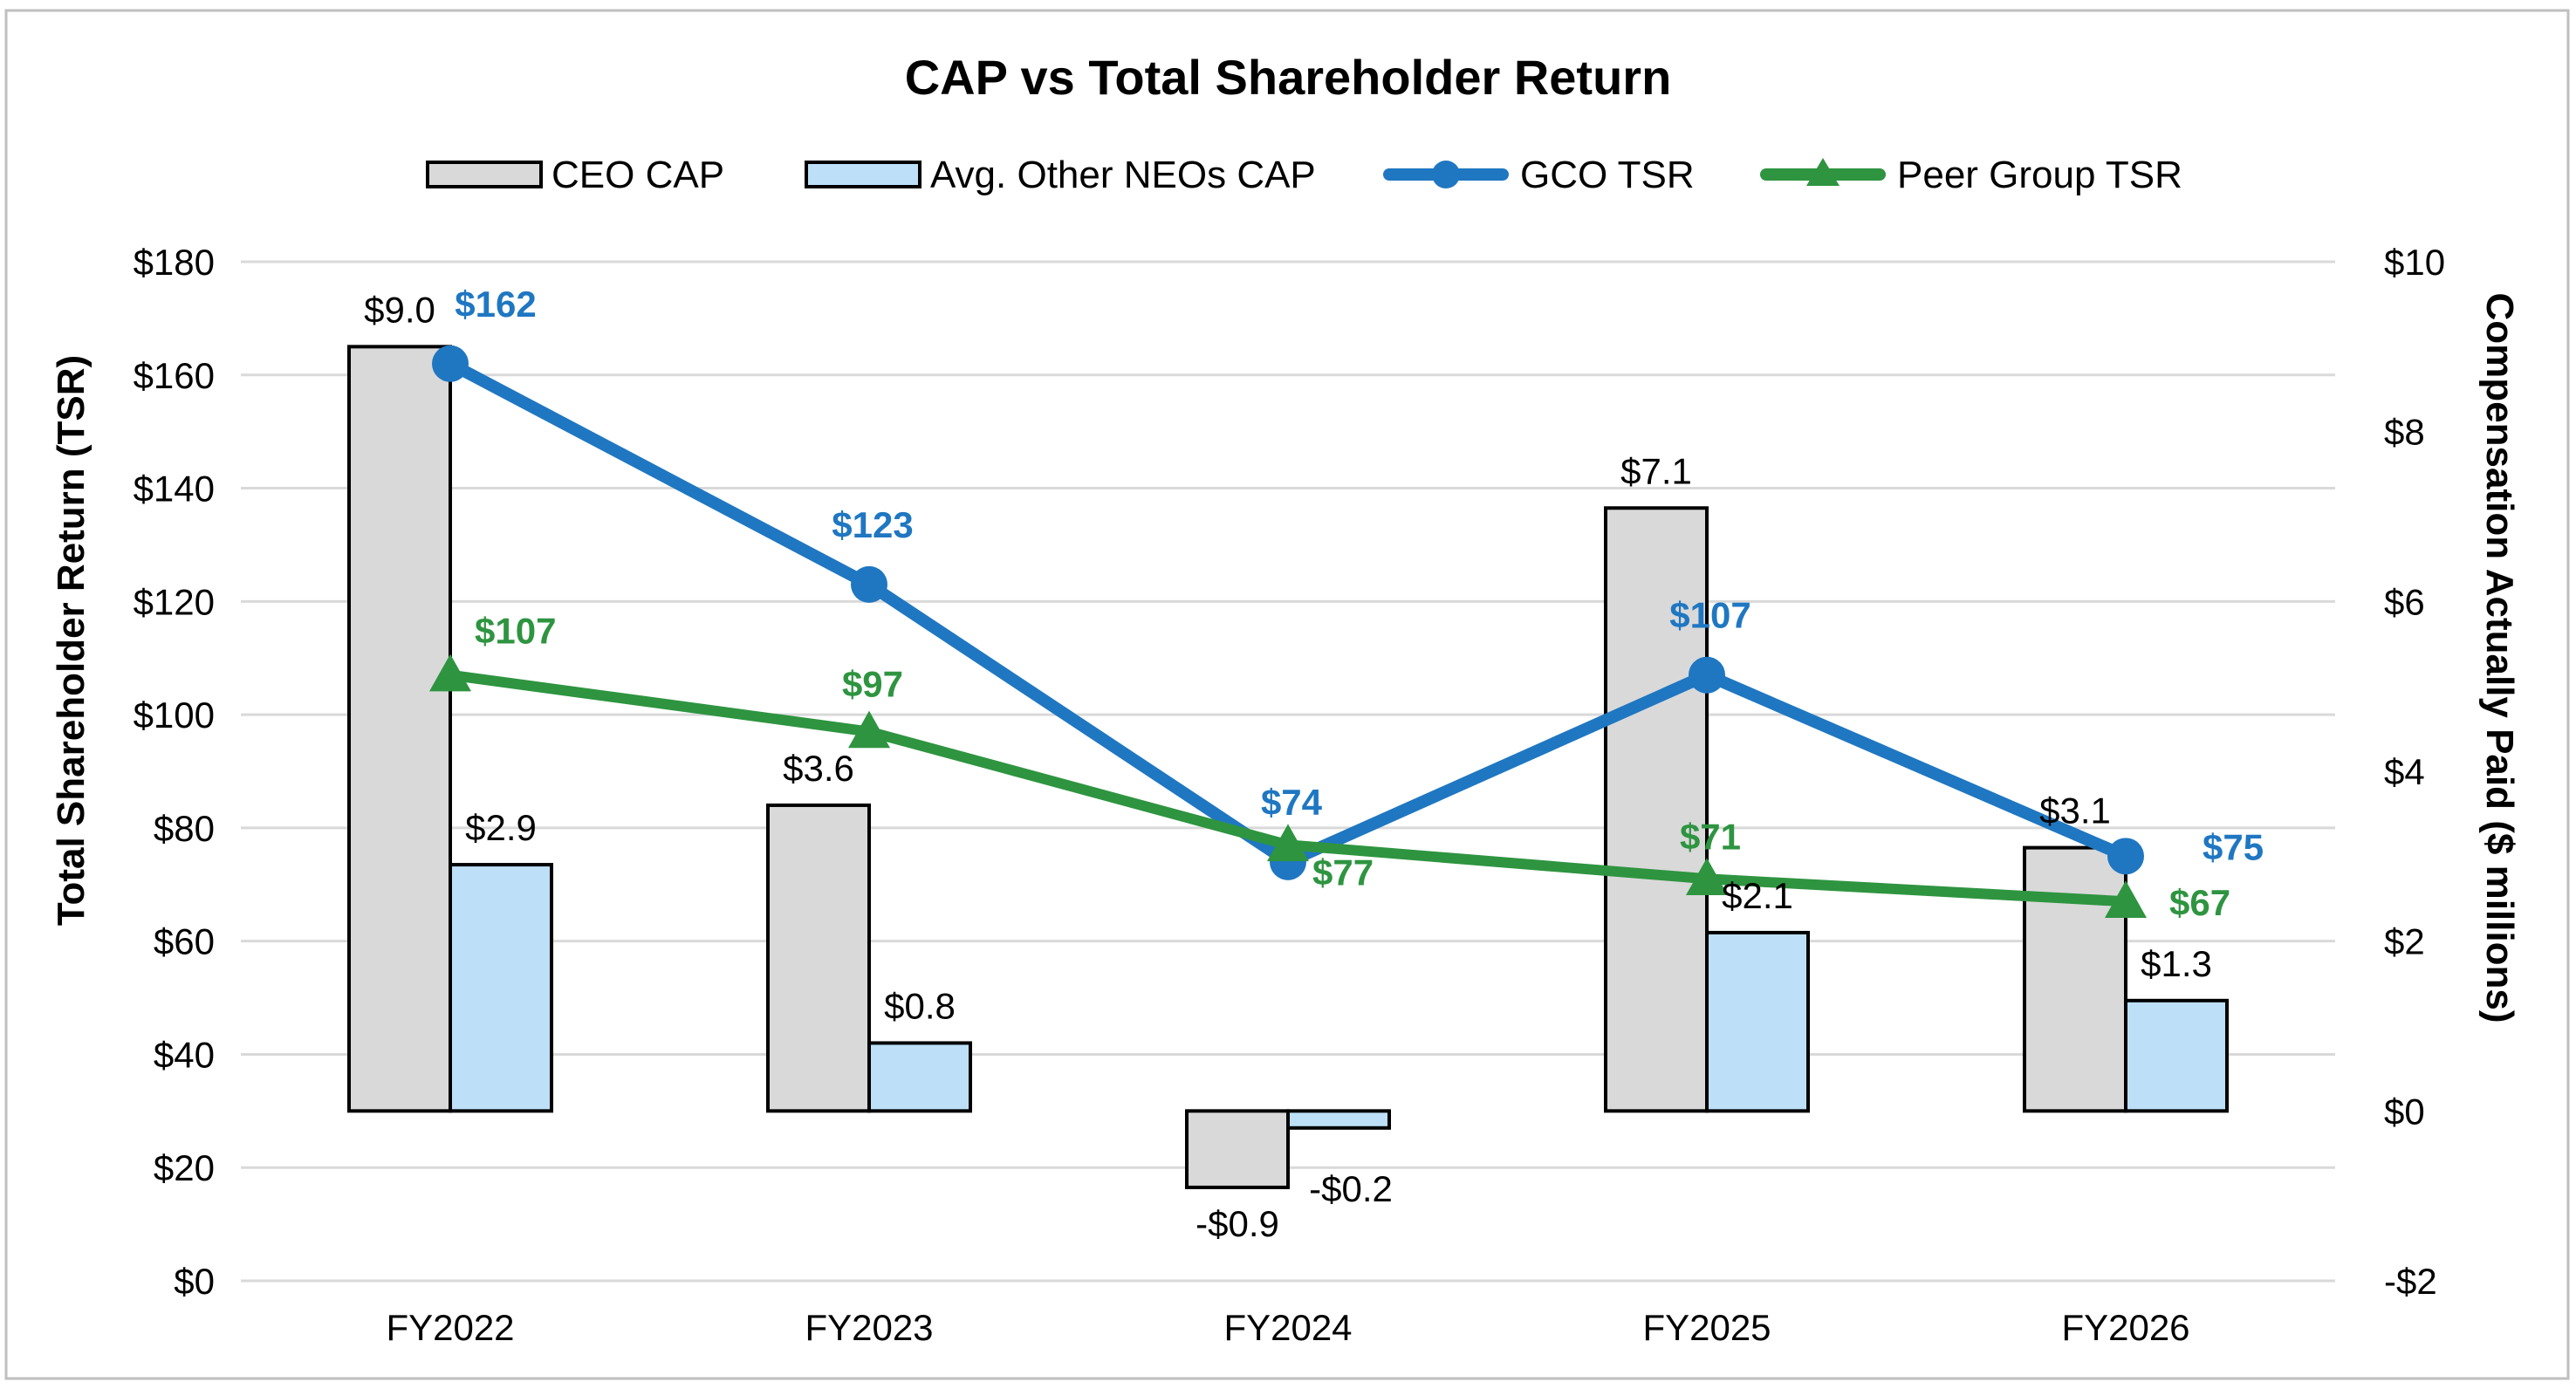 This screenshot has height=1389, width=2576. What do you see at coordinates (71, 640) in the screenshot?
I see `left-axis-title: Total Shareholder Return (TSR)` at bounding box center [71, 640].